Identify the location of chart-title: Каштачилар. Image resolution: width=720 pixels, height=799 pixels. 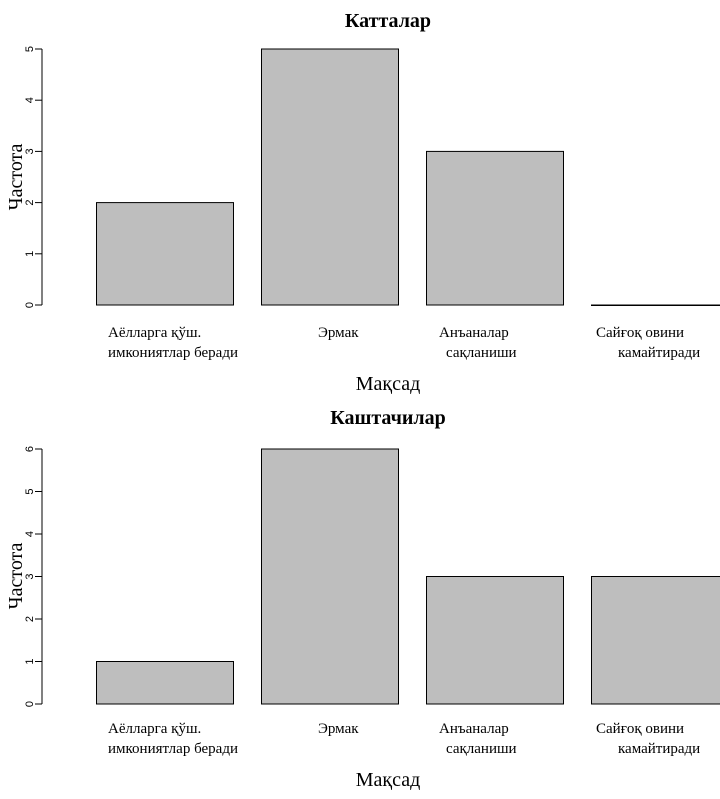
(388, 418).